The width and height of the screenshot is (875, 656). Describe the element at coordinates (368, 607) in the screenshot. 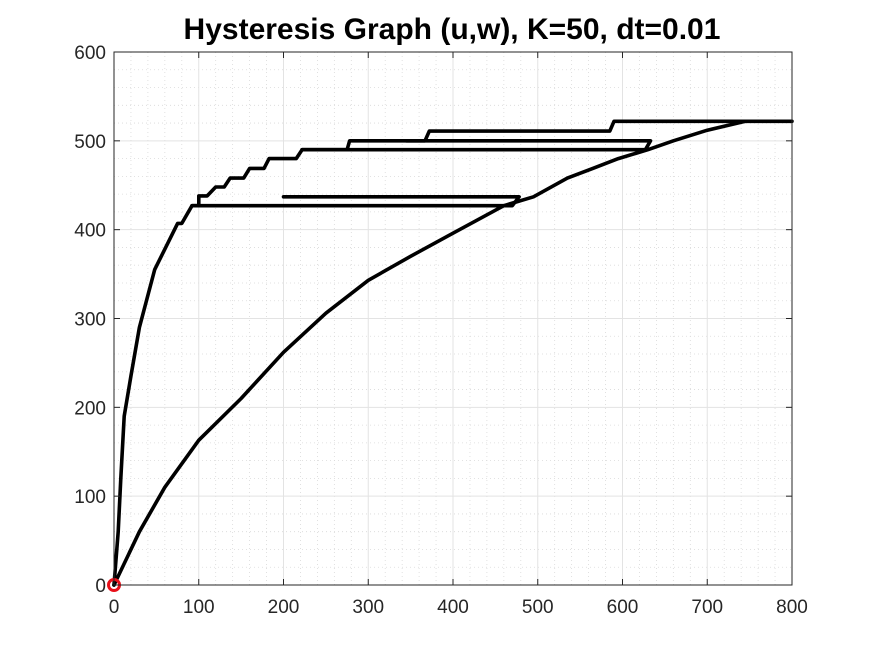

I see `x-tick-label: 300` at that location.